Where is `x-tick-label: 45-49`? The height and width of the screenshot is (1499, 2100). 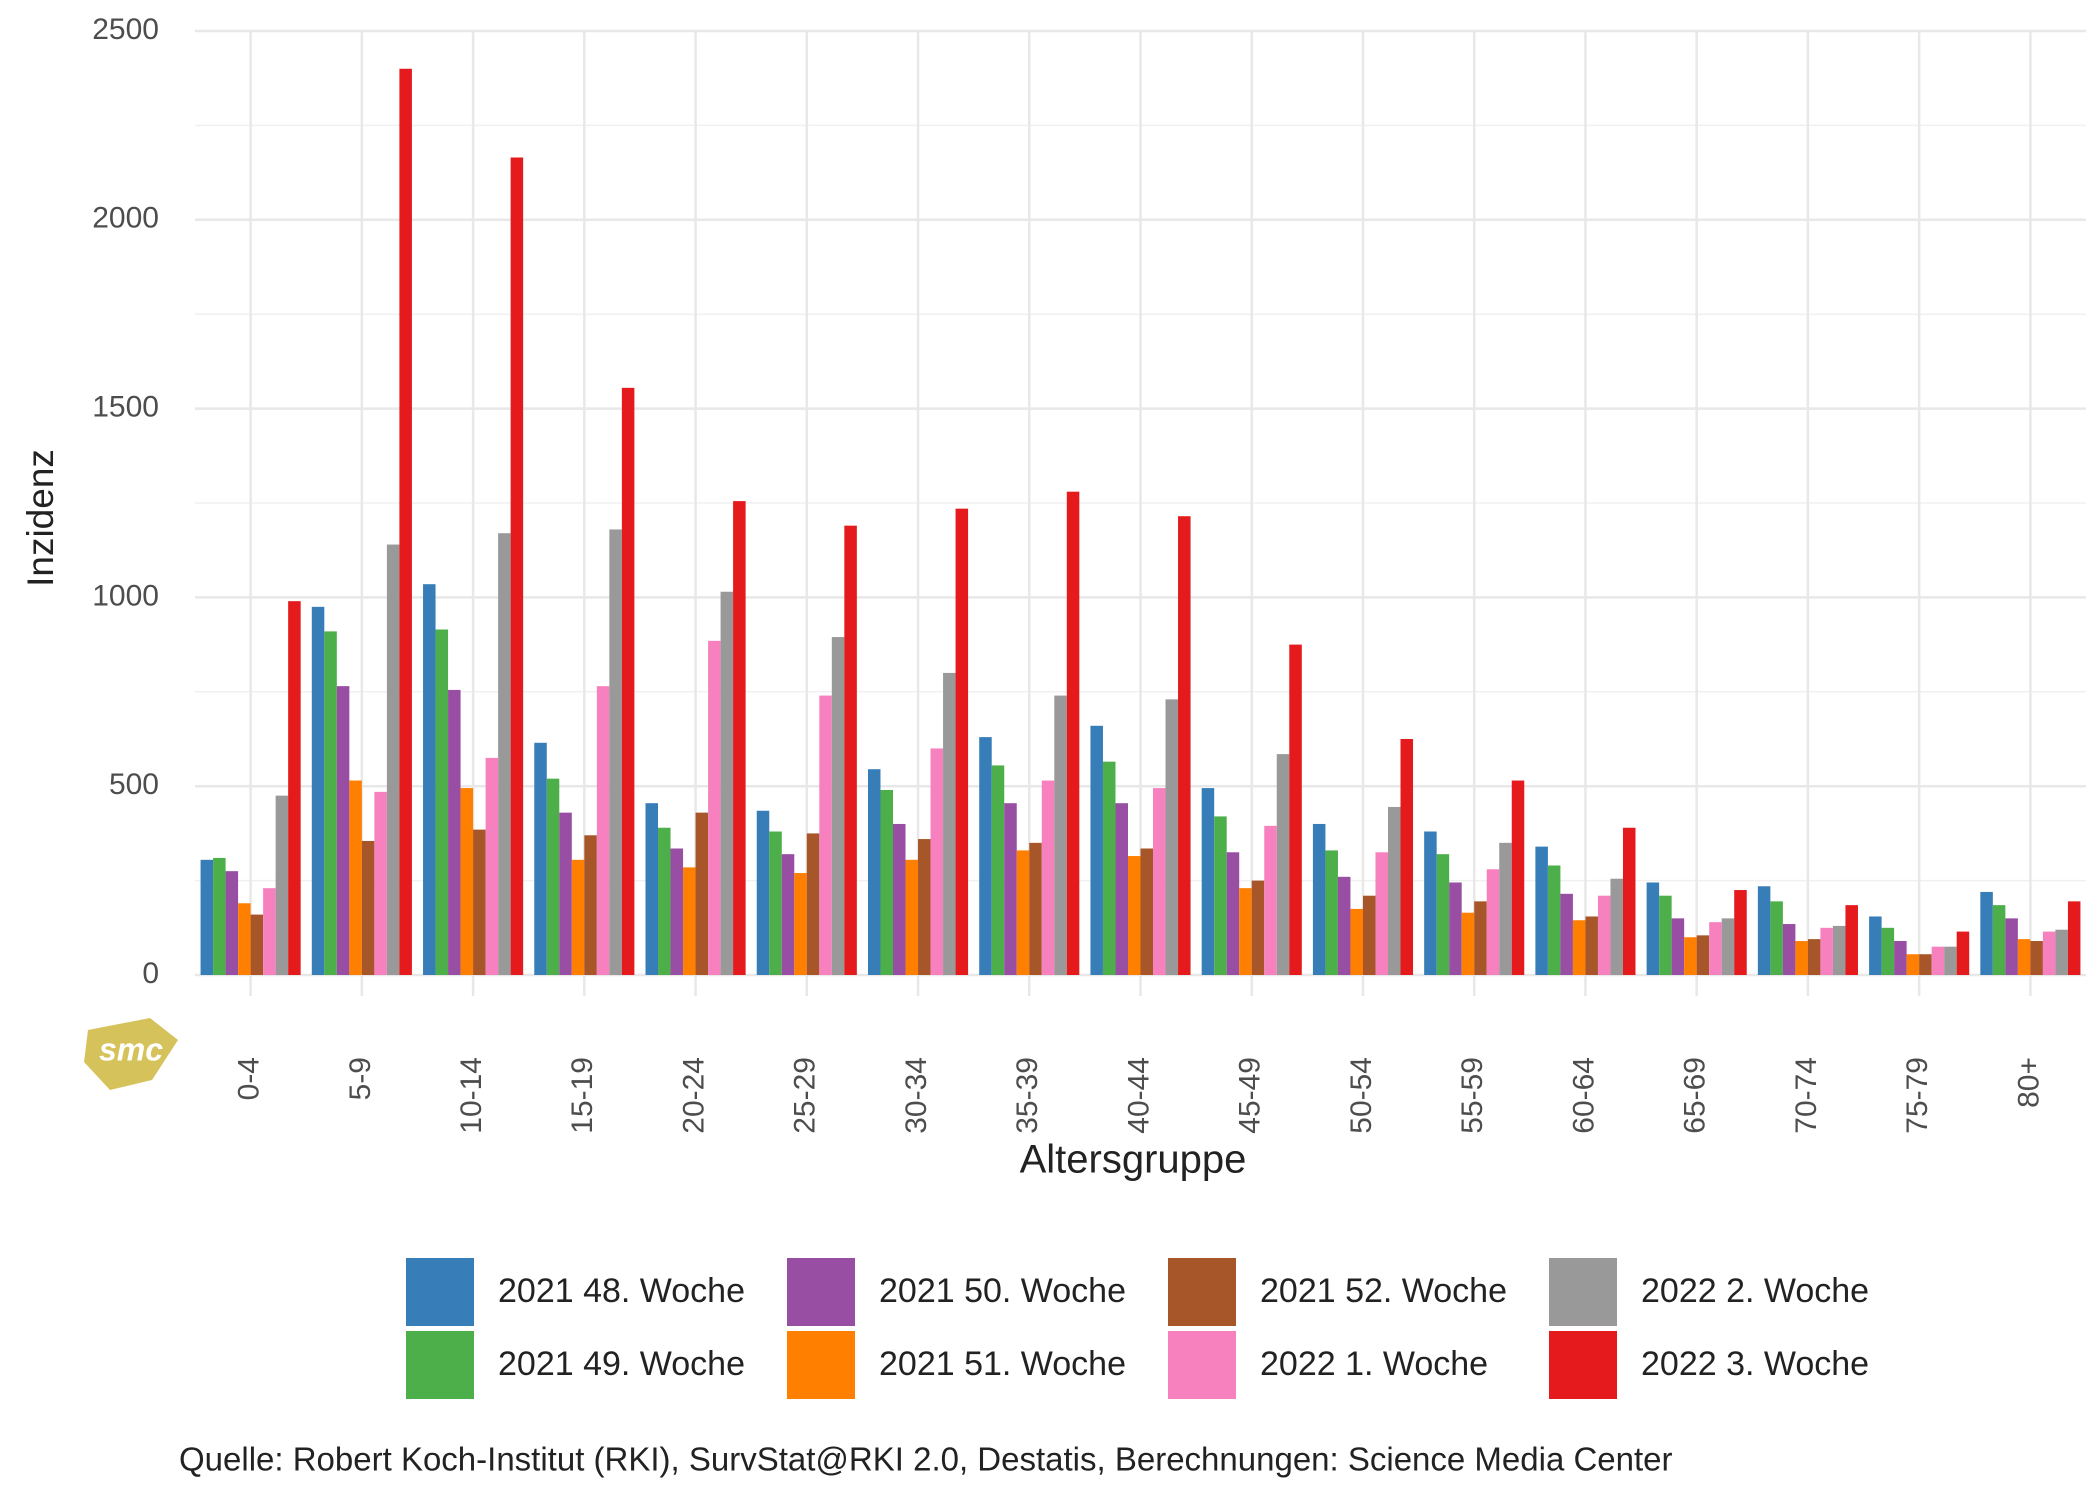
x-tick-label: 45-49 is located at coordinates (1250, 1095).